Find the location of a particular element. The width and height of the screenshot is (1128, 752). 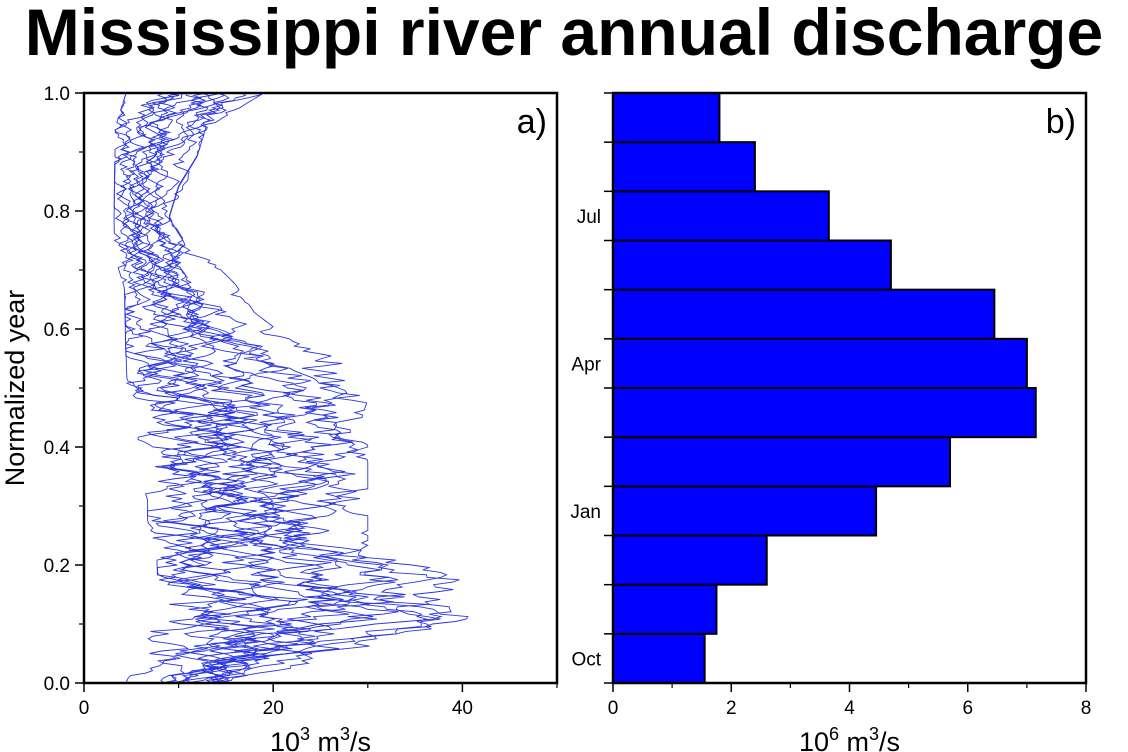

x-tick-label: 40 is located at coordinates (462, 708).